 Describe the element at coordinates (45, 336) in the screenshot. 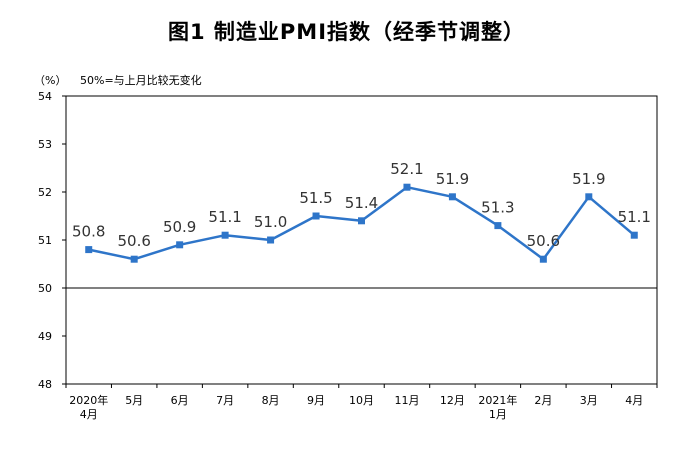

I see `y-tick-label: 49` at that location.